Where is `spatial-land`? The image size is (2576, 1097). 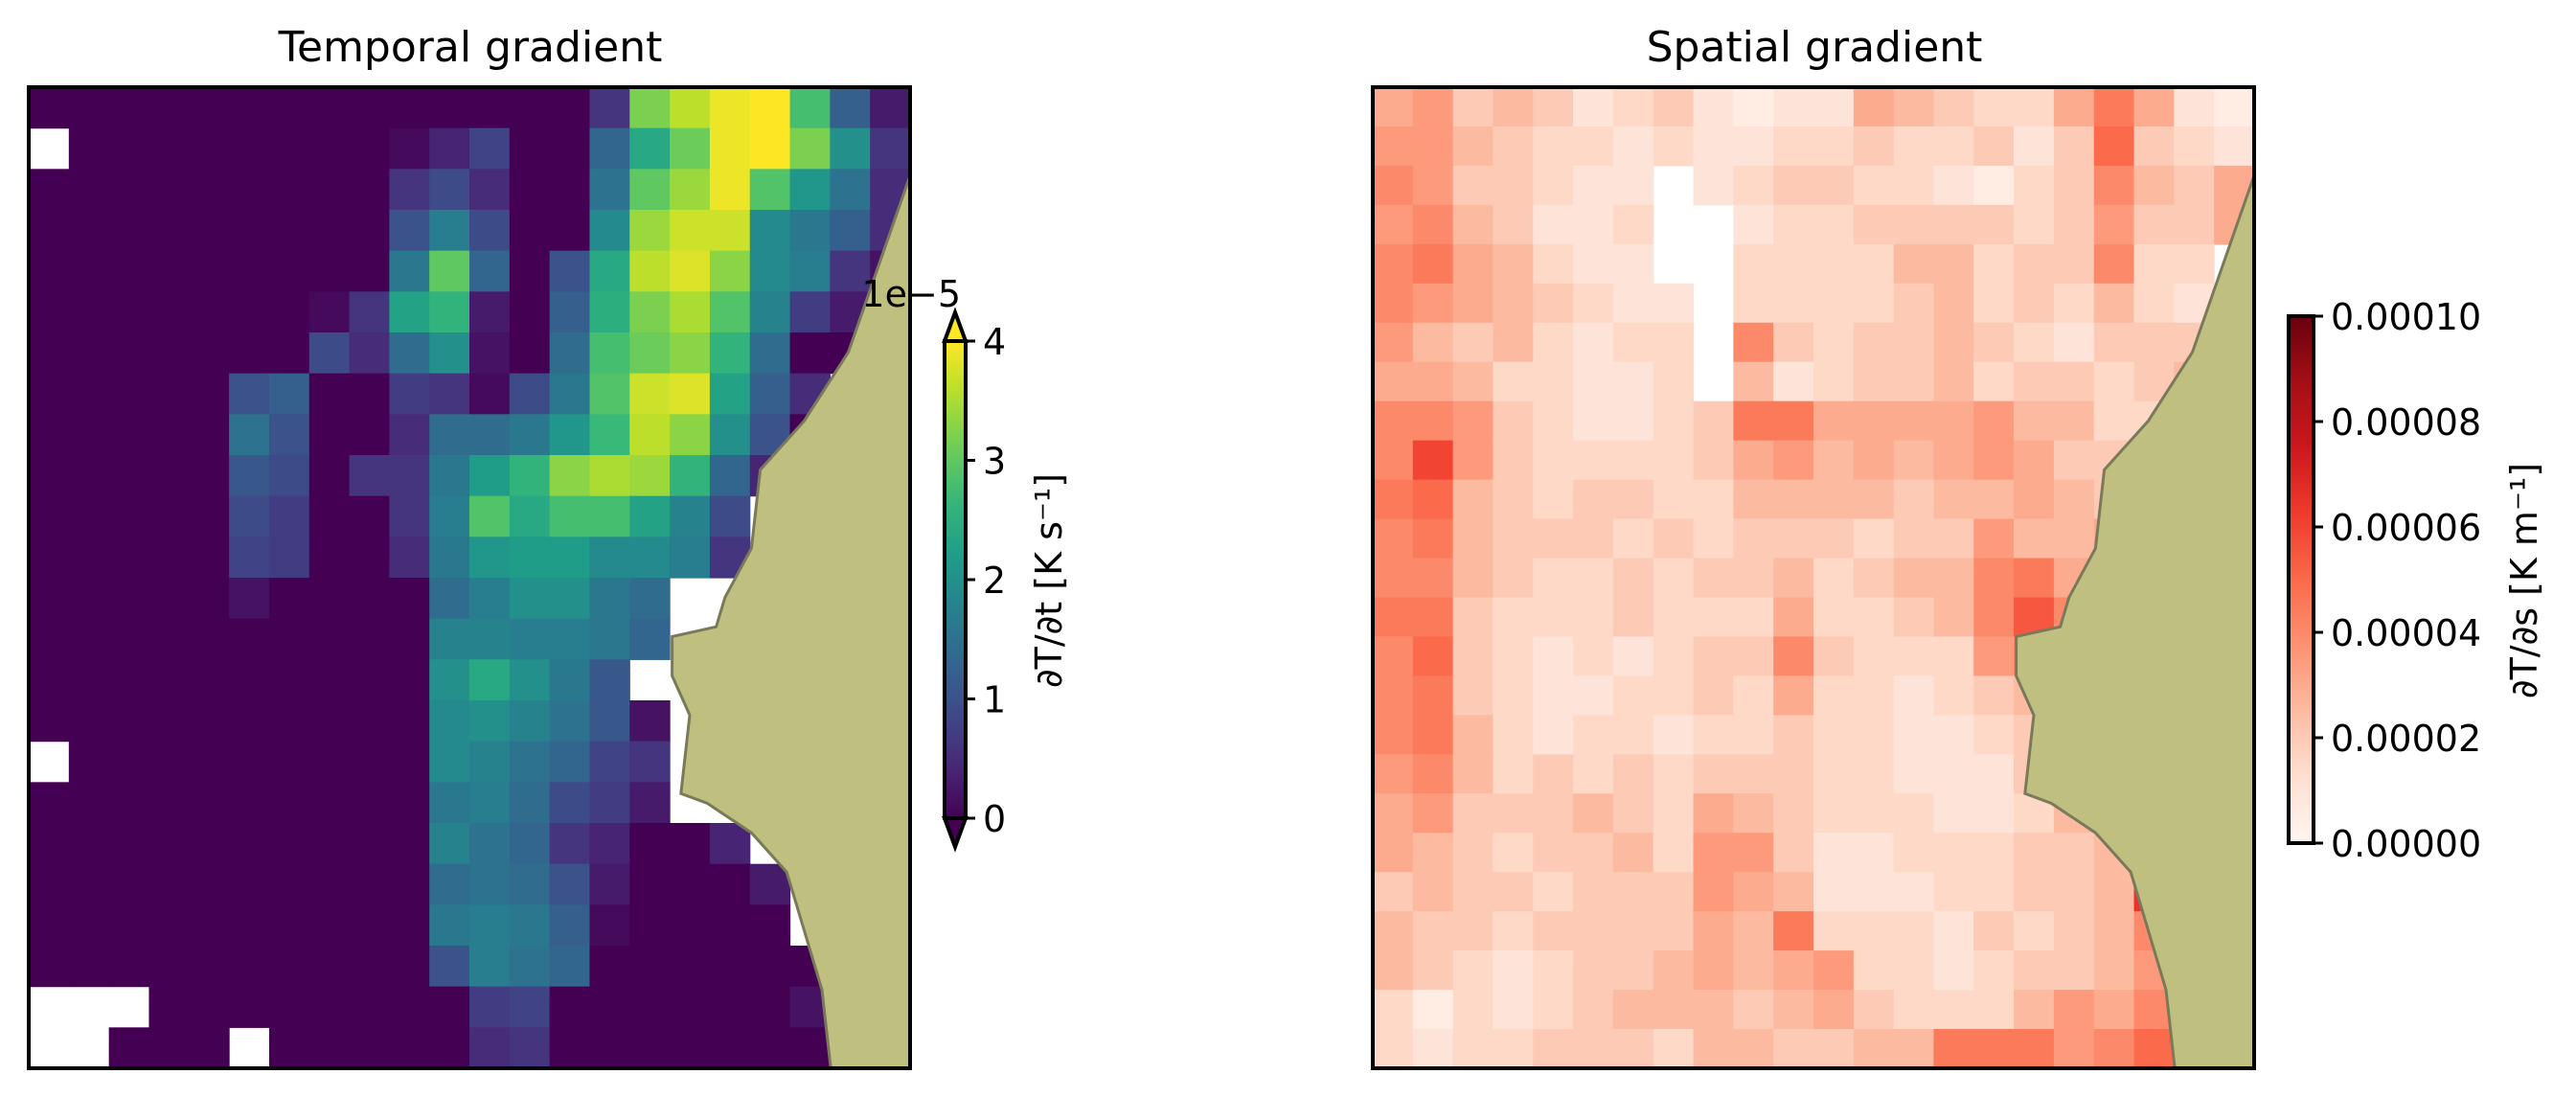 spatial-land is located at coordinates (2136, 578).